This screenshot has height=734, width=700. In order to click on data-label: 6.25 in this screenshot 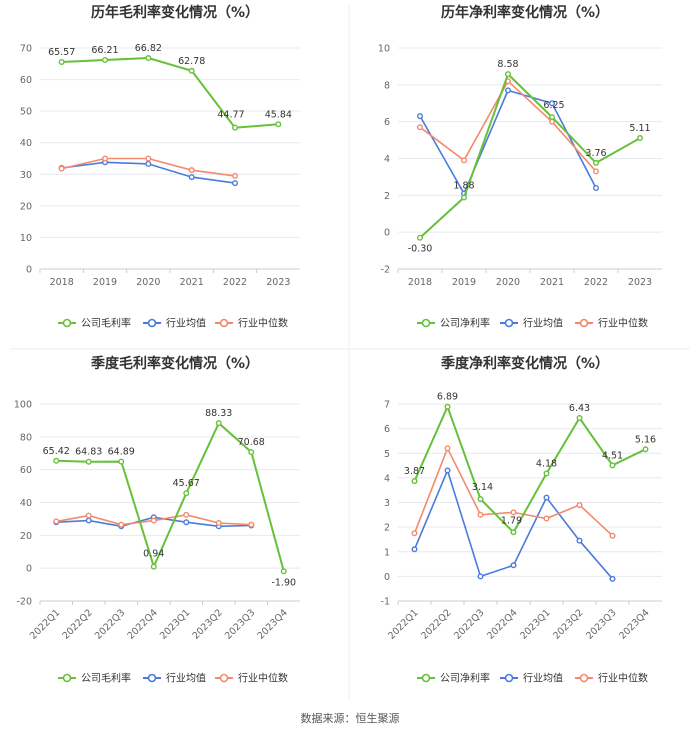, I will do `click(553, 105)`.